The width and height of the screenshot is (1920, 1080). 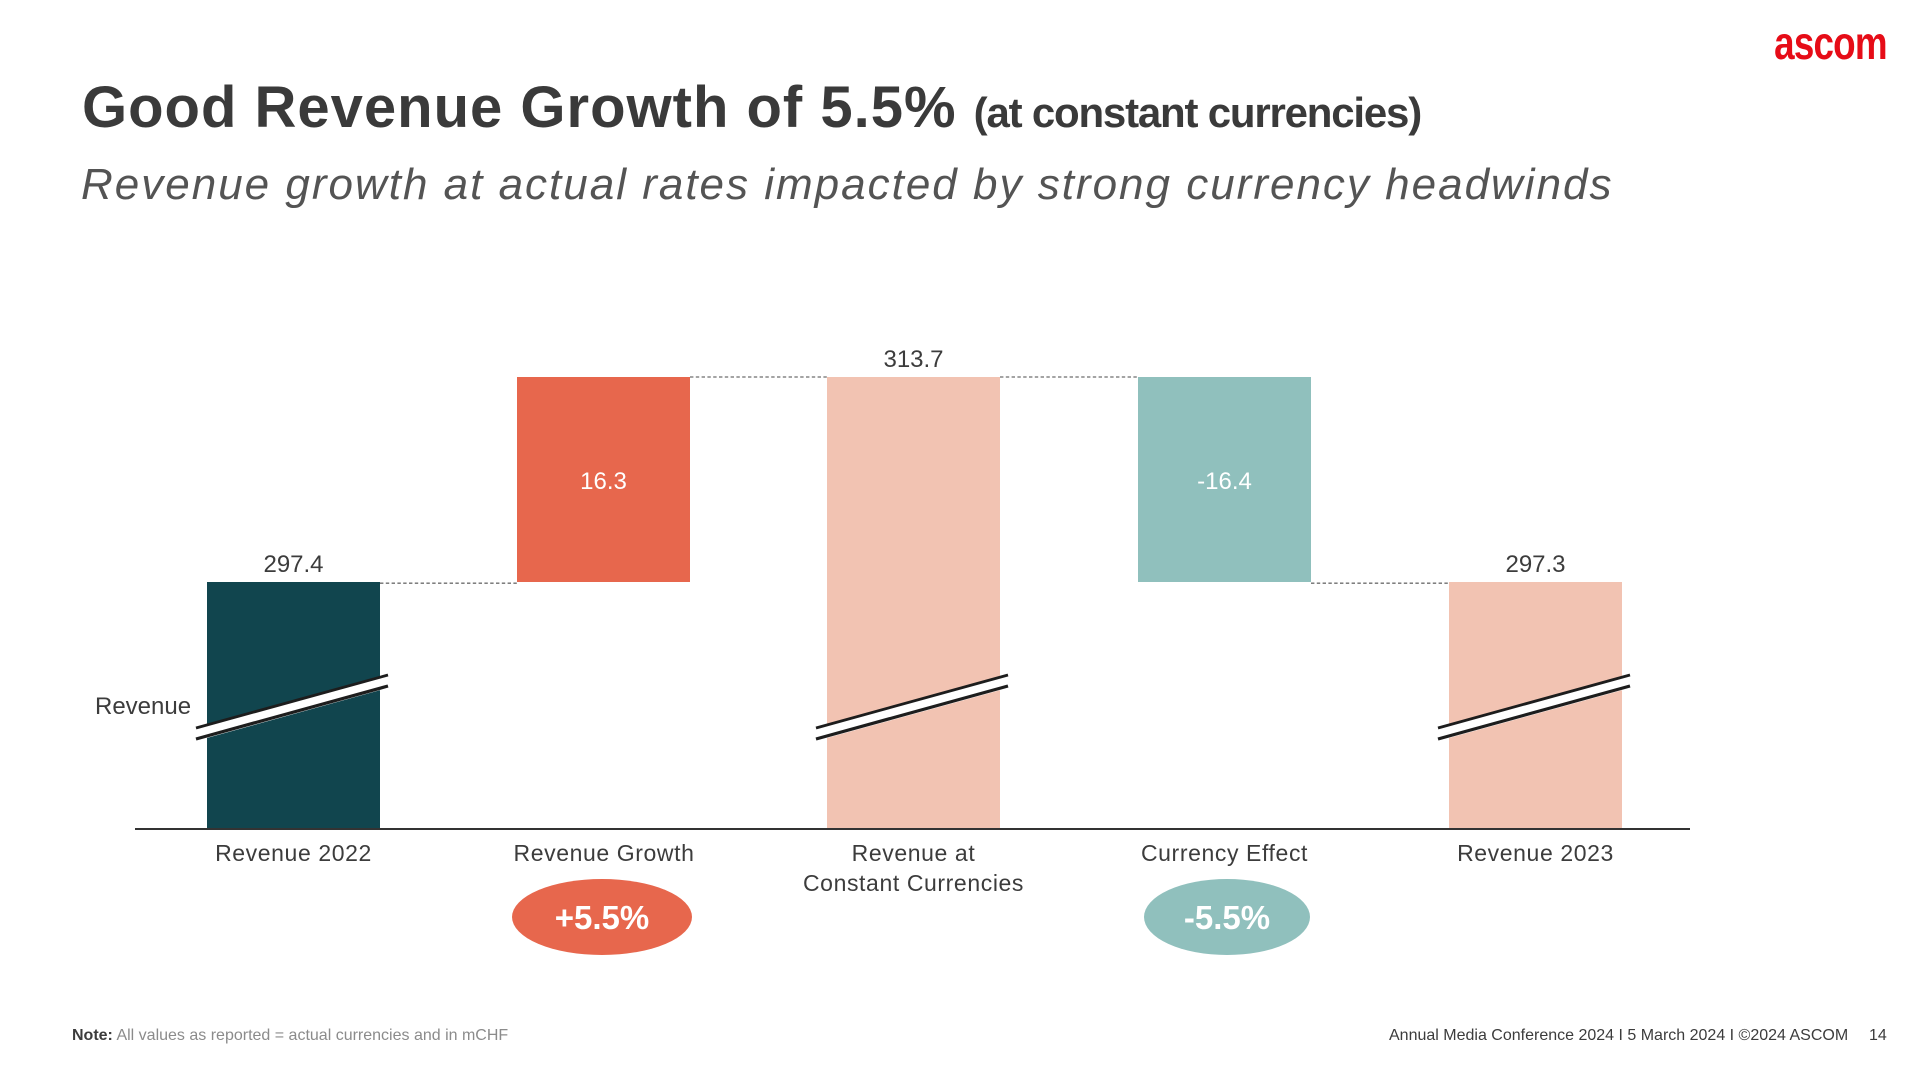 What do you see at coordinates (1227, 917) in the screenshot?
I see `svg-text: -5.5%` at bounding box center [1227, 917].